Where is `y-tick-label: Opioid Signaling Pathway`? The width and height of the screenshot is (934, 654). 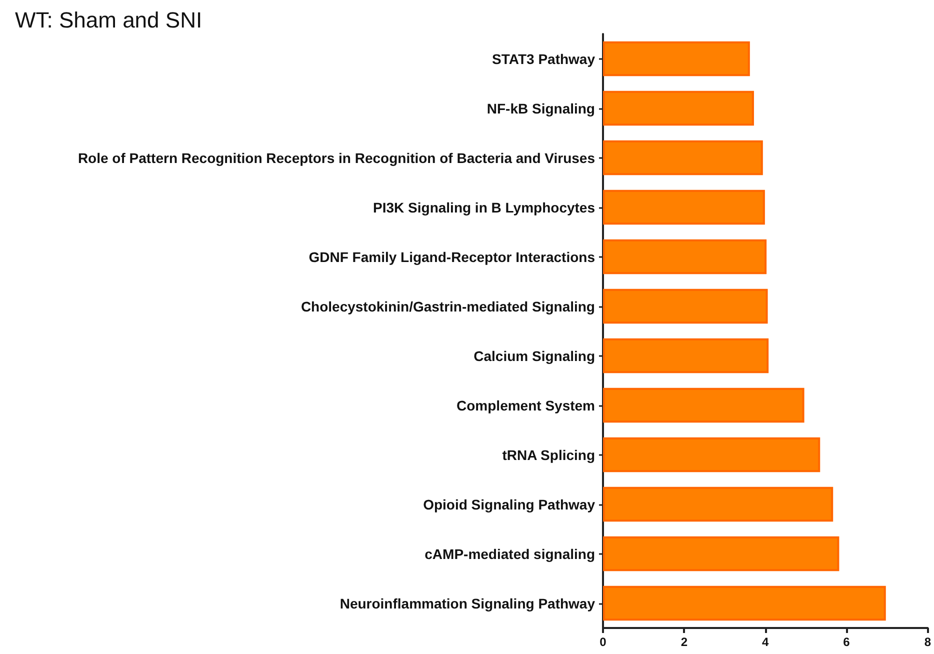 y-tick-label: Opioid Signaling Pathway is located at coordinates (509, 504).